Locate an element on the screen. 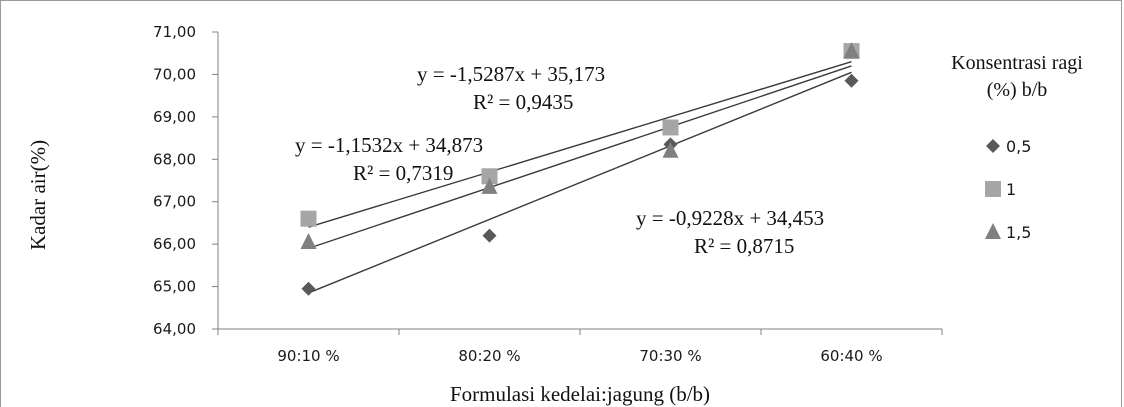 The image size is (1124, 407). y-tick-label: 67,00 is located at coordinates (174, 202).